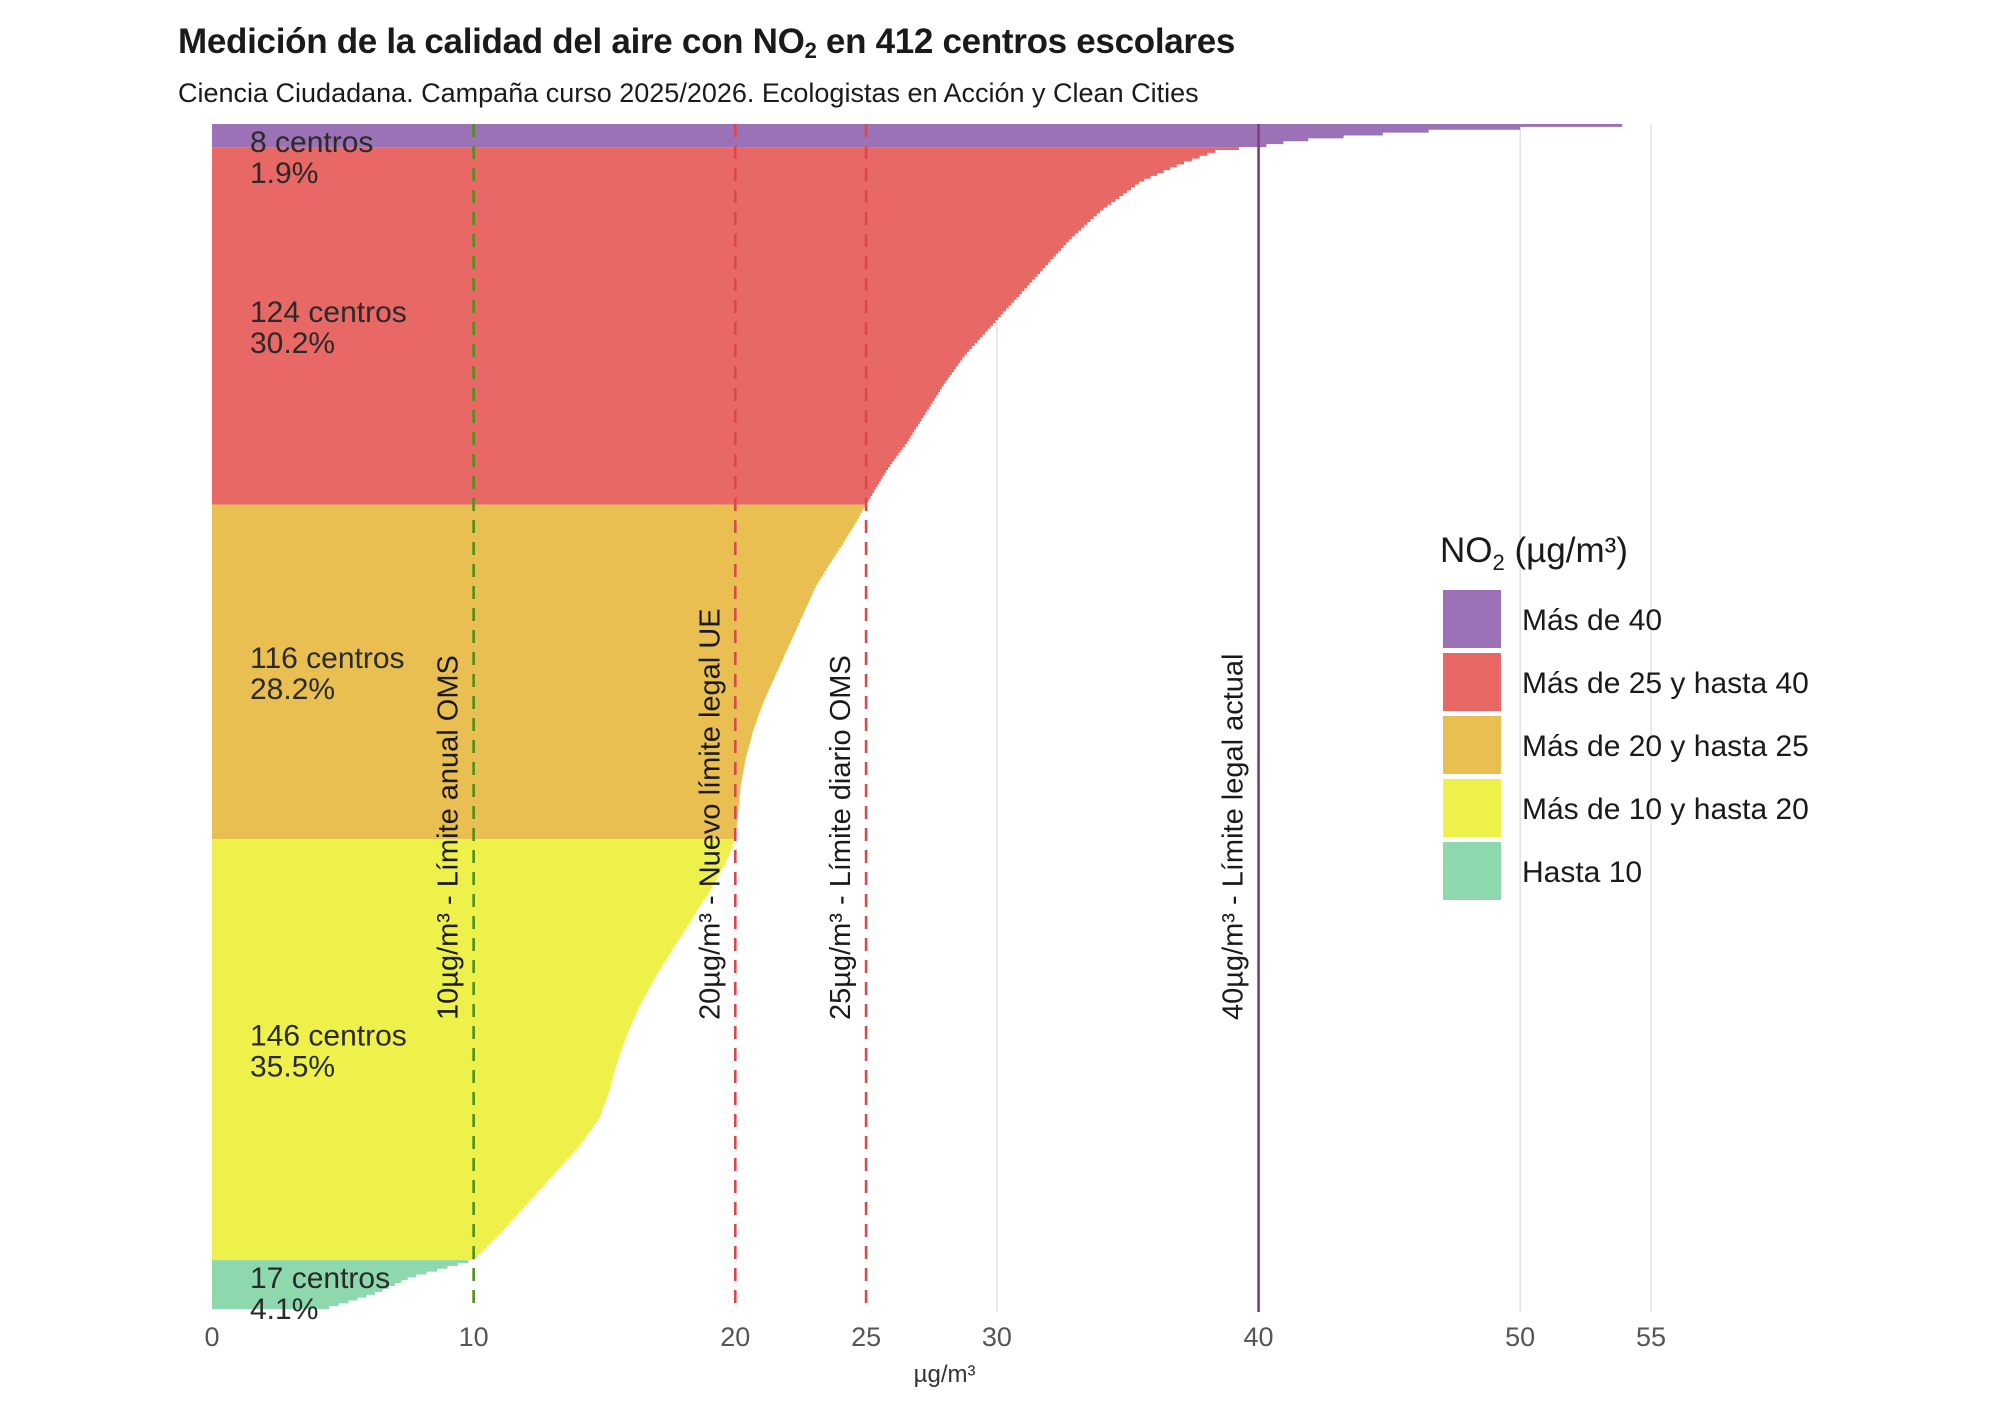 The image size is (2000, 1419). I want to click on legend-label-gt40: Más de 40, so click(1592, 620).